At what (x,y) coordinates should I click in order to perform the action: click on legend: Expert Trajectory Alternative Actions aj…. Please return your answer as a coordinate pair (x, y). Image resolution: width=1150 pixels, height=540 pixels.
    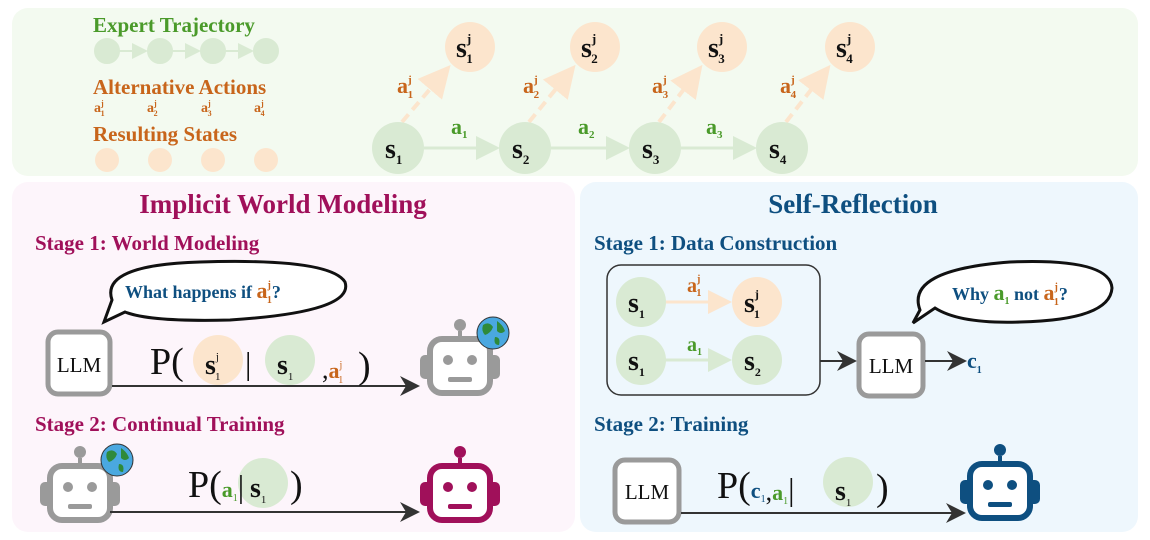
    Looking at the image, I should click on (186, 92).